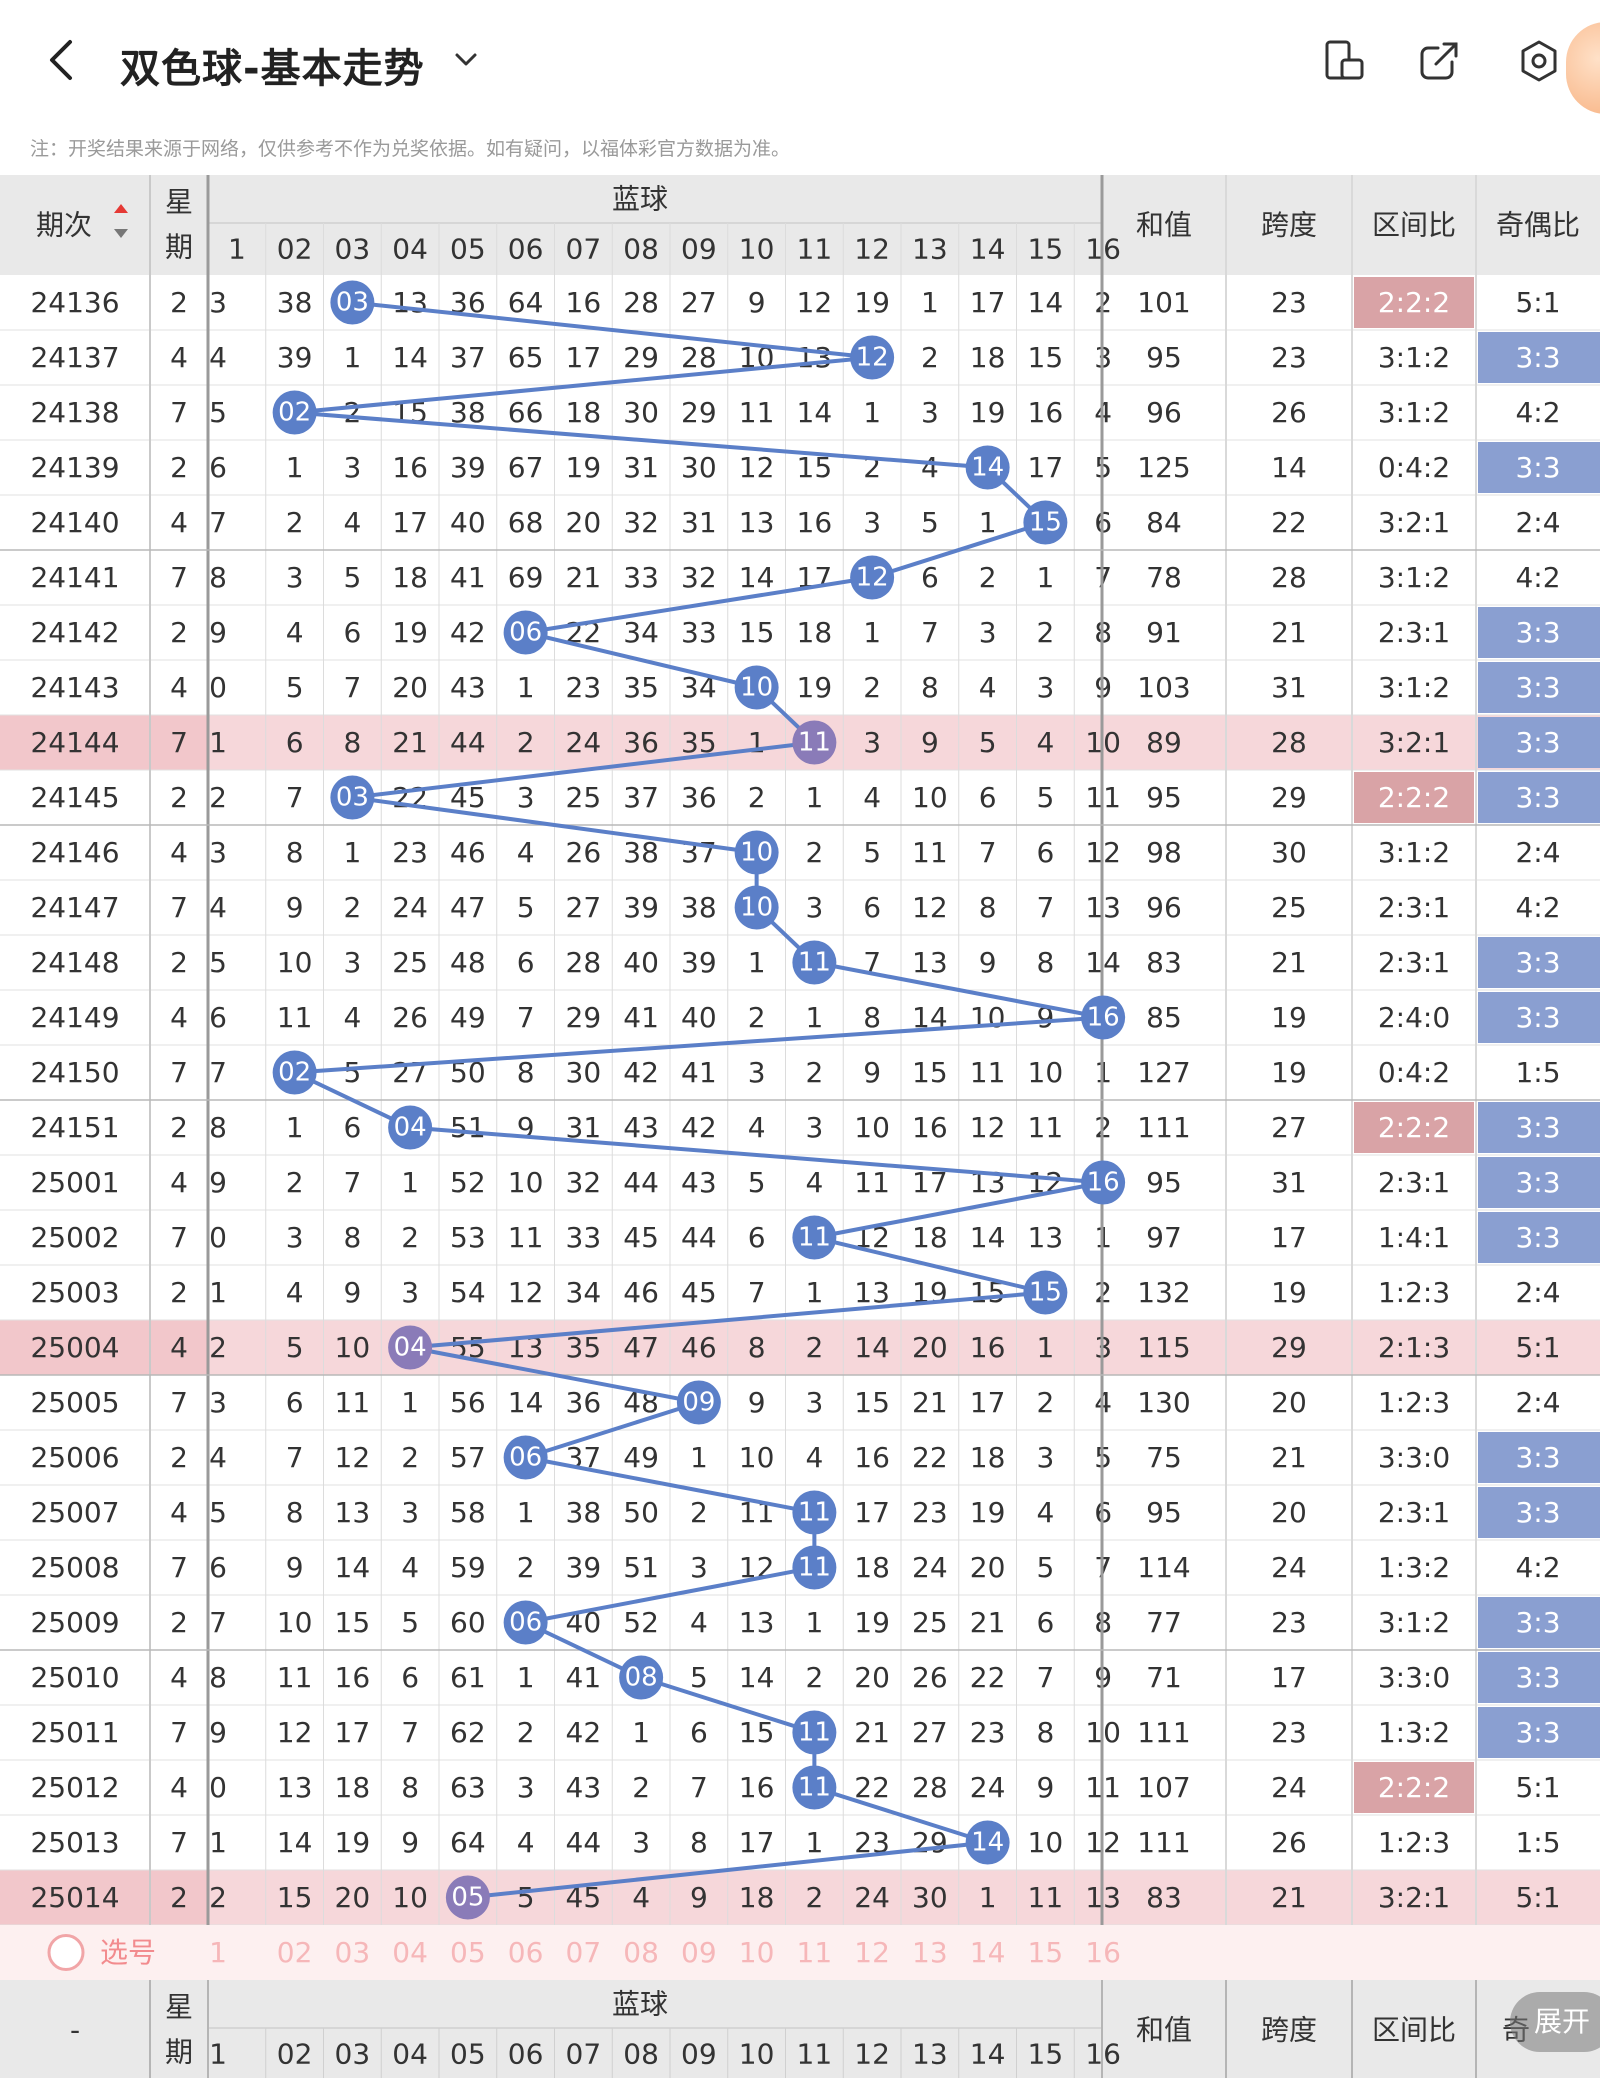 The width and height of the screenshot is (1600, 2078). What do you see at coordinates (1164, 1457) in the screenshot?
I see `sum-value: 75` at bounding box center [1164, 1457].